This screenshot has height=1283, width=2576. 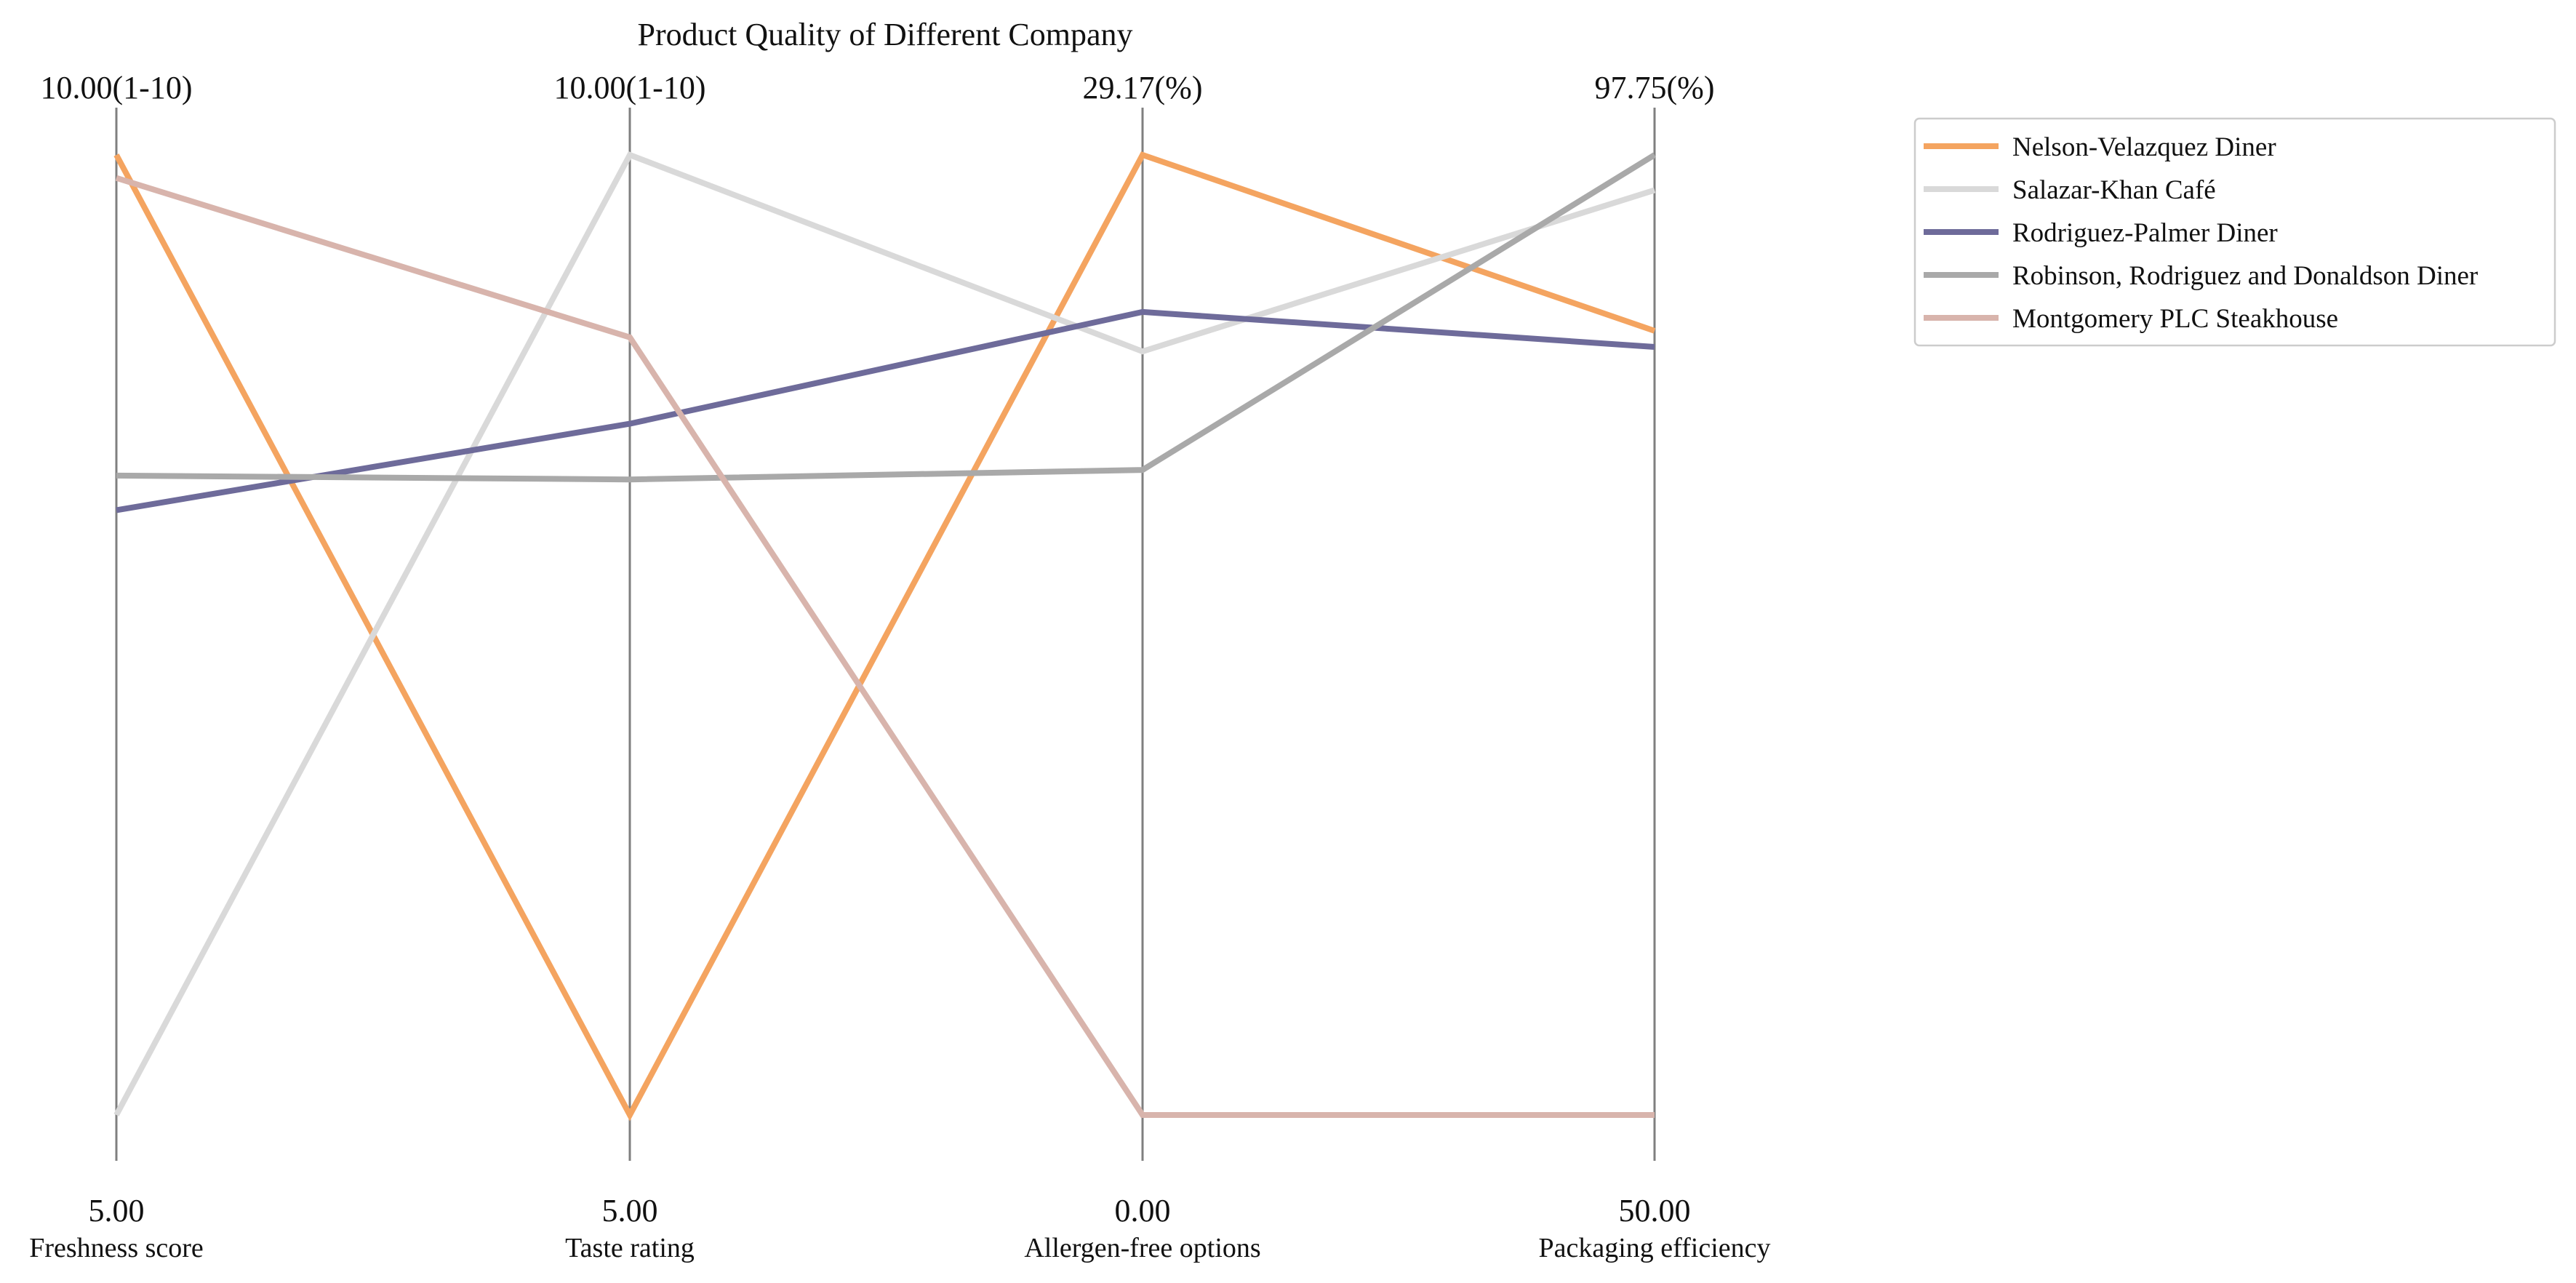 I want to click on axis-max-label-packaging-efficiency: 97.75(%), so click(x=1655, y=87).